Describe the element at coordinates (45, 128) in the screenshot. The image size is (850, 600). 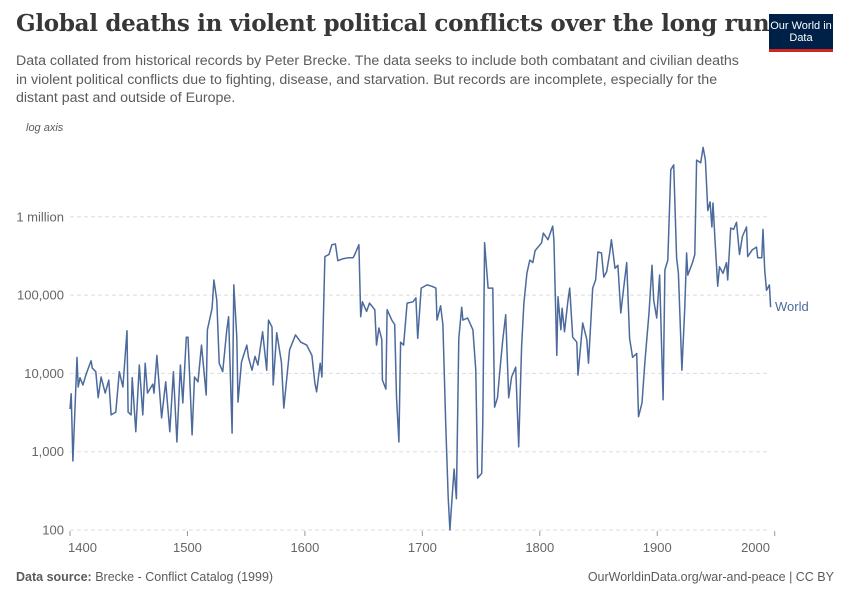
I see `log-axis-note: log axis` at that location.